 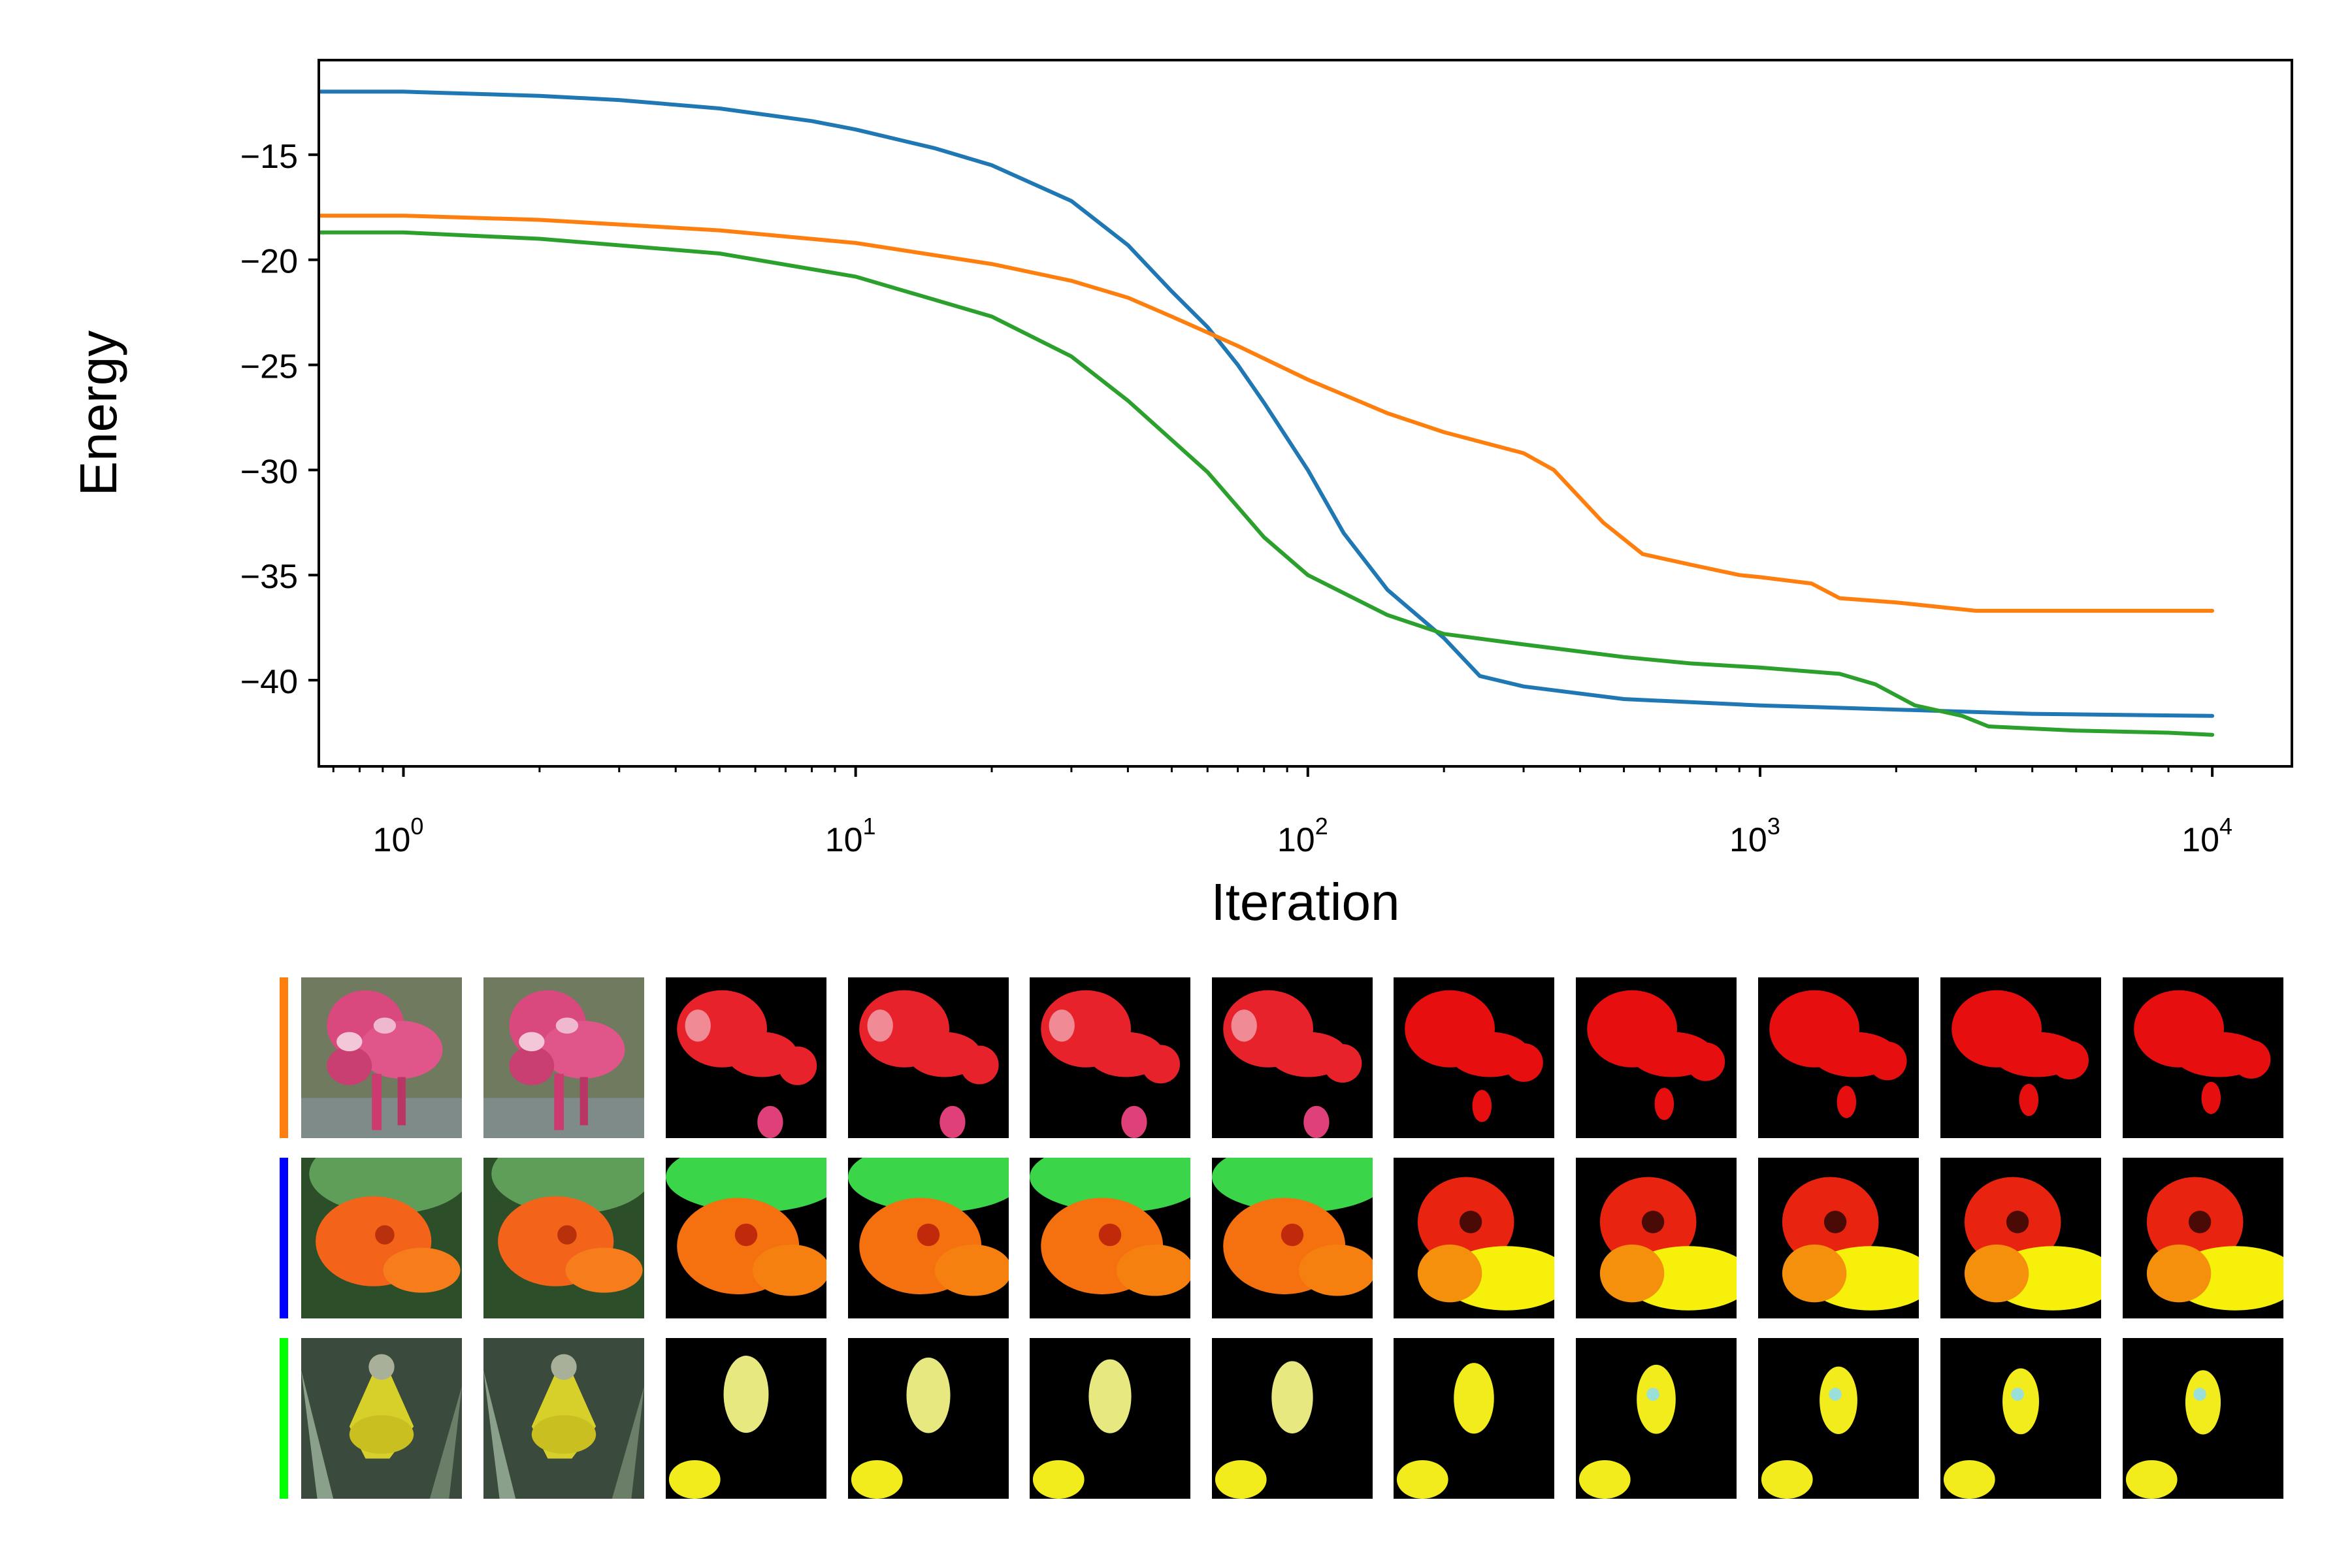 What do you see at coordinates (269, 577) in the screenshot?
I see `y-tick-label: −35` at bounding box center [269, 577].